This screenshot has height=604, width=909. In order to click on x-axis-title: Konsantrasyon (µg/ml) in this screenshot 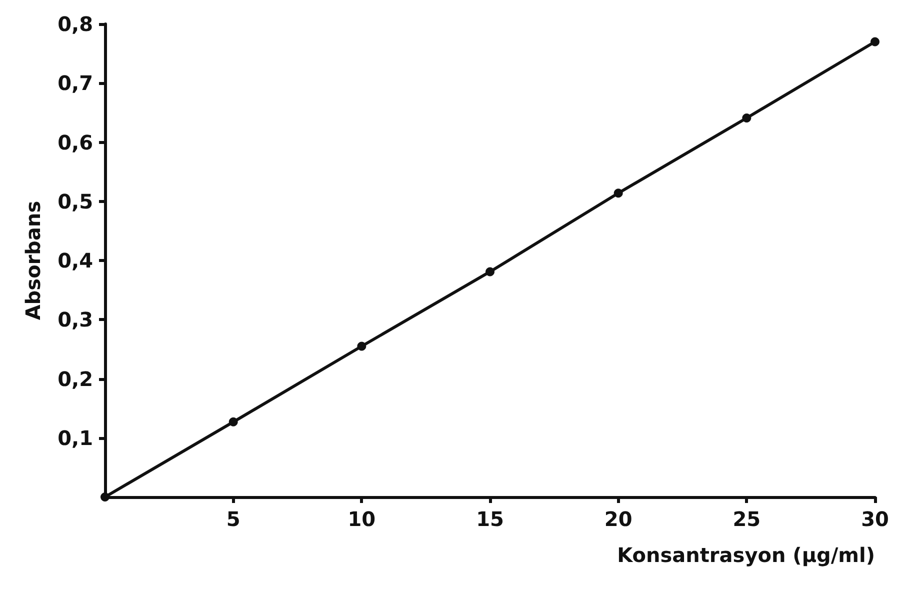, I will do `click(746, 555)`.